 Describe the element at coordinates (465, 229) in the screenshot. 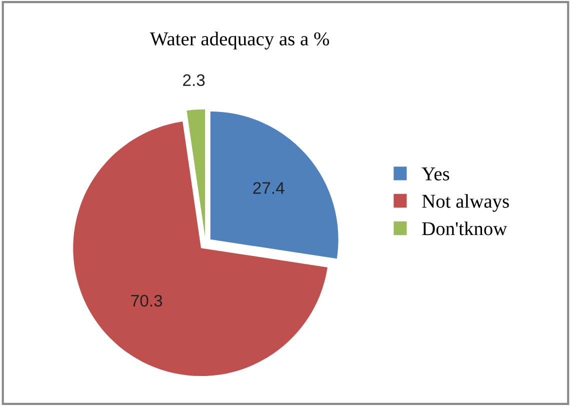

I see `legend-label: Don'tknow` at that location.